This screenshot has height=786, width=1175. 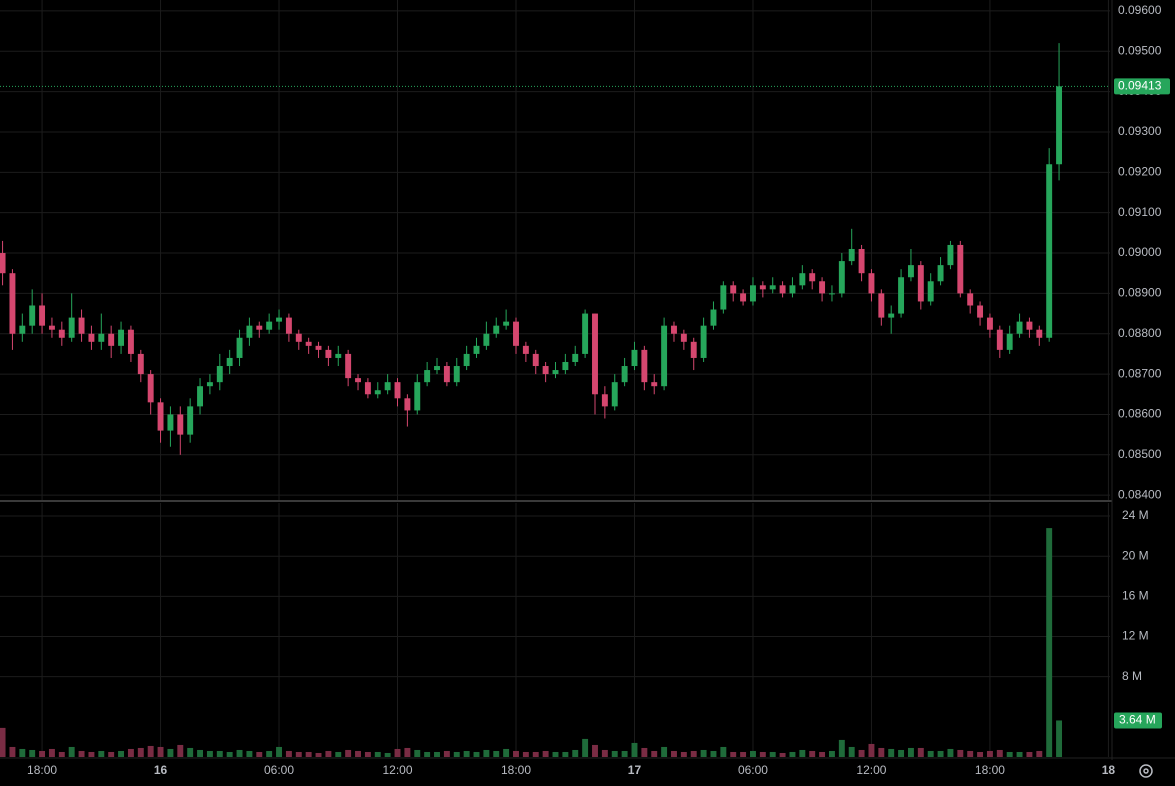 I want to click on settings-button, so click(x=1146, y=771).